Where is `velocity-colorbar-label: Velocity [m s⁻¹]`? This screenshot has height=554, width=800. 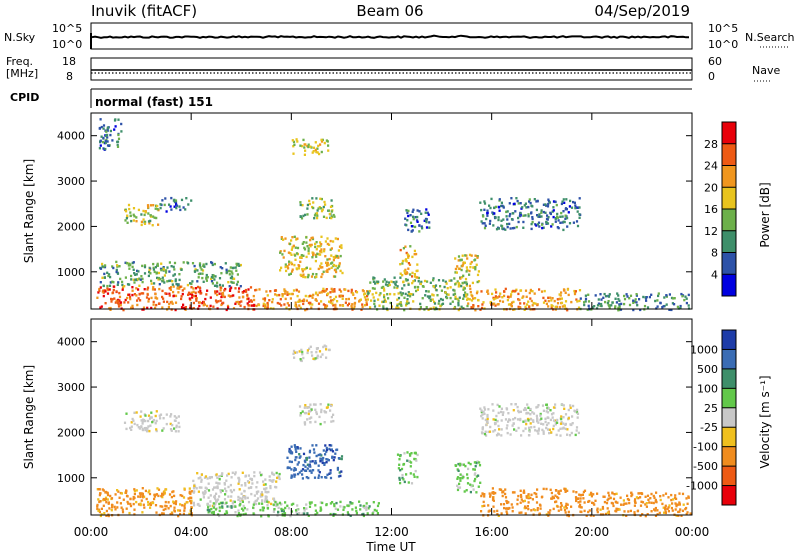 velocity-colorbar-label: Velocity [m s⁻¹] is located at coordinates (765, 421).